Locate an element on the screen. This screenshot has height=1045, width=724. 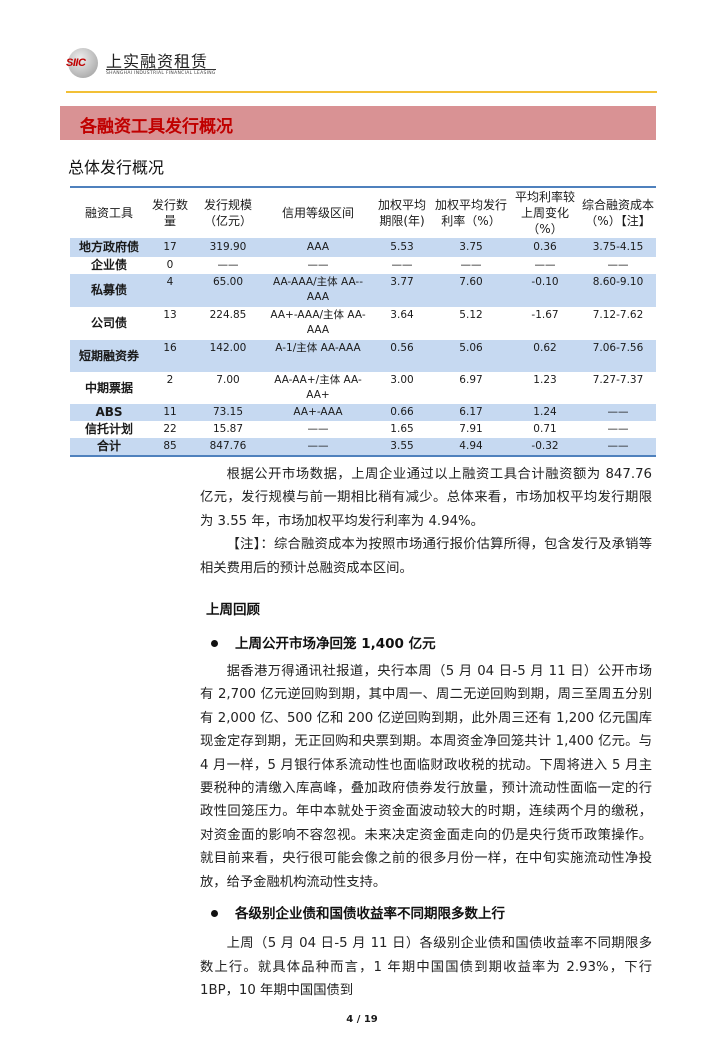
table-cell: 1.24 is located at coordinates (545, 412).